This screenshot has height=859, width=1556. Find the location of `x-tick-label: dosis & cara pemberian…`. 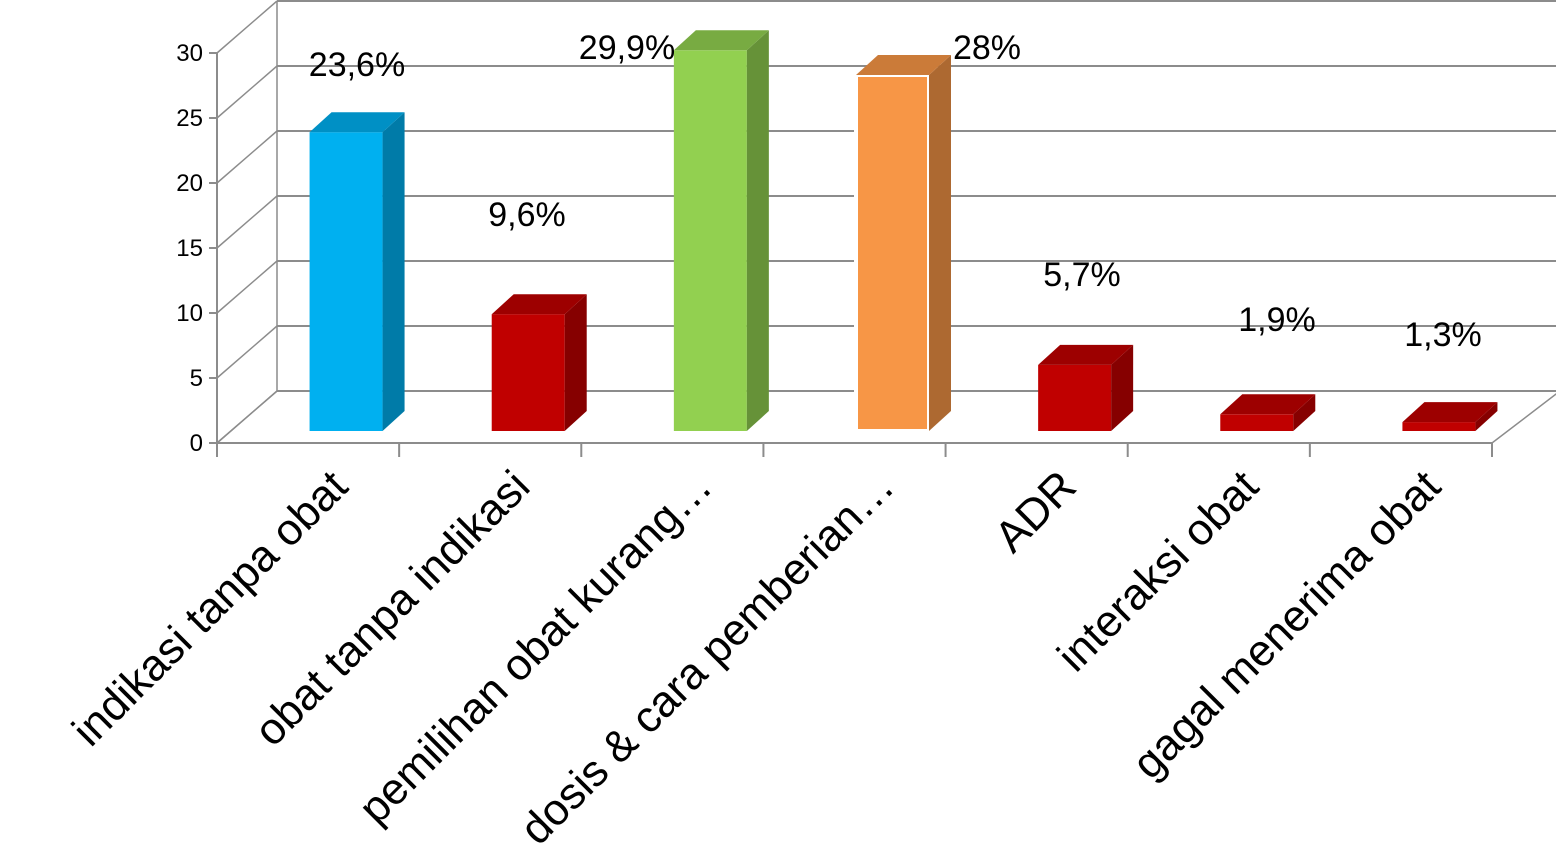

x-tick-label: dosis & cara pemberian… is located at coordinates (707, 657).